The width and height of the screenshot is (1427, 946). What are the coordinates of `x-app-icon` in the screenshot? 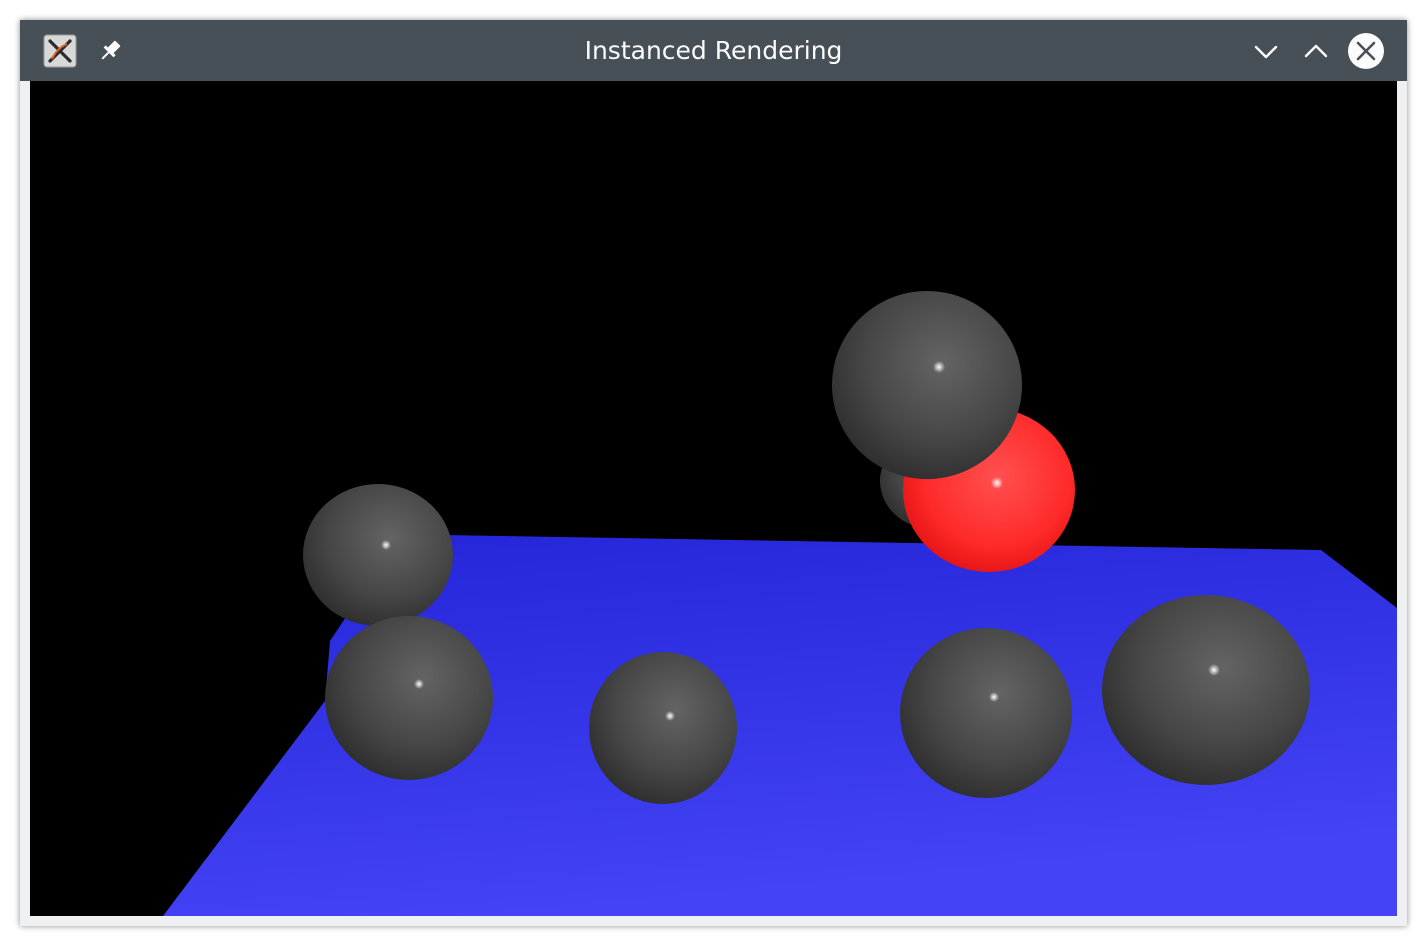 It's located at (60, 51).